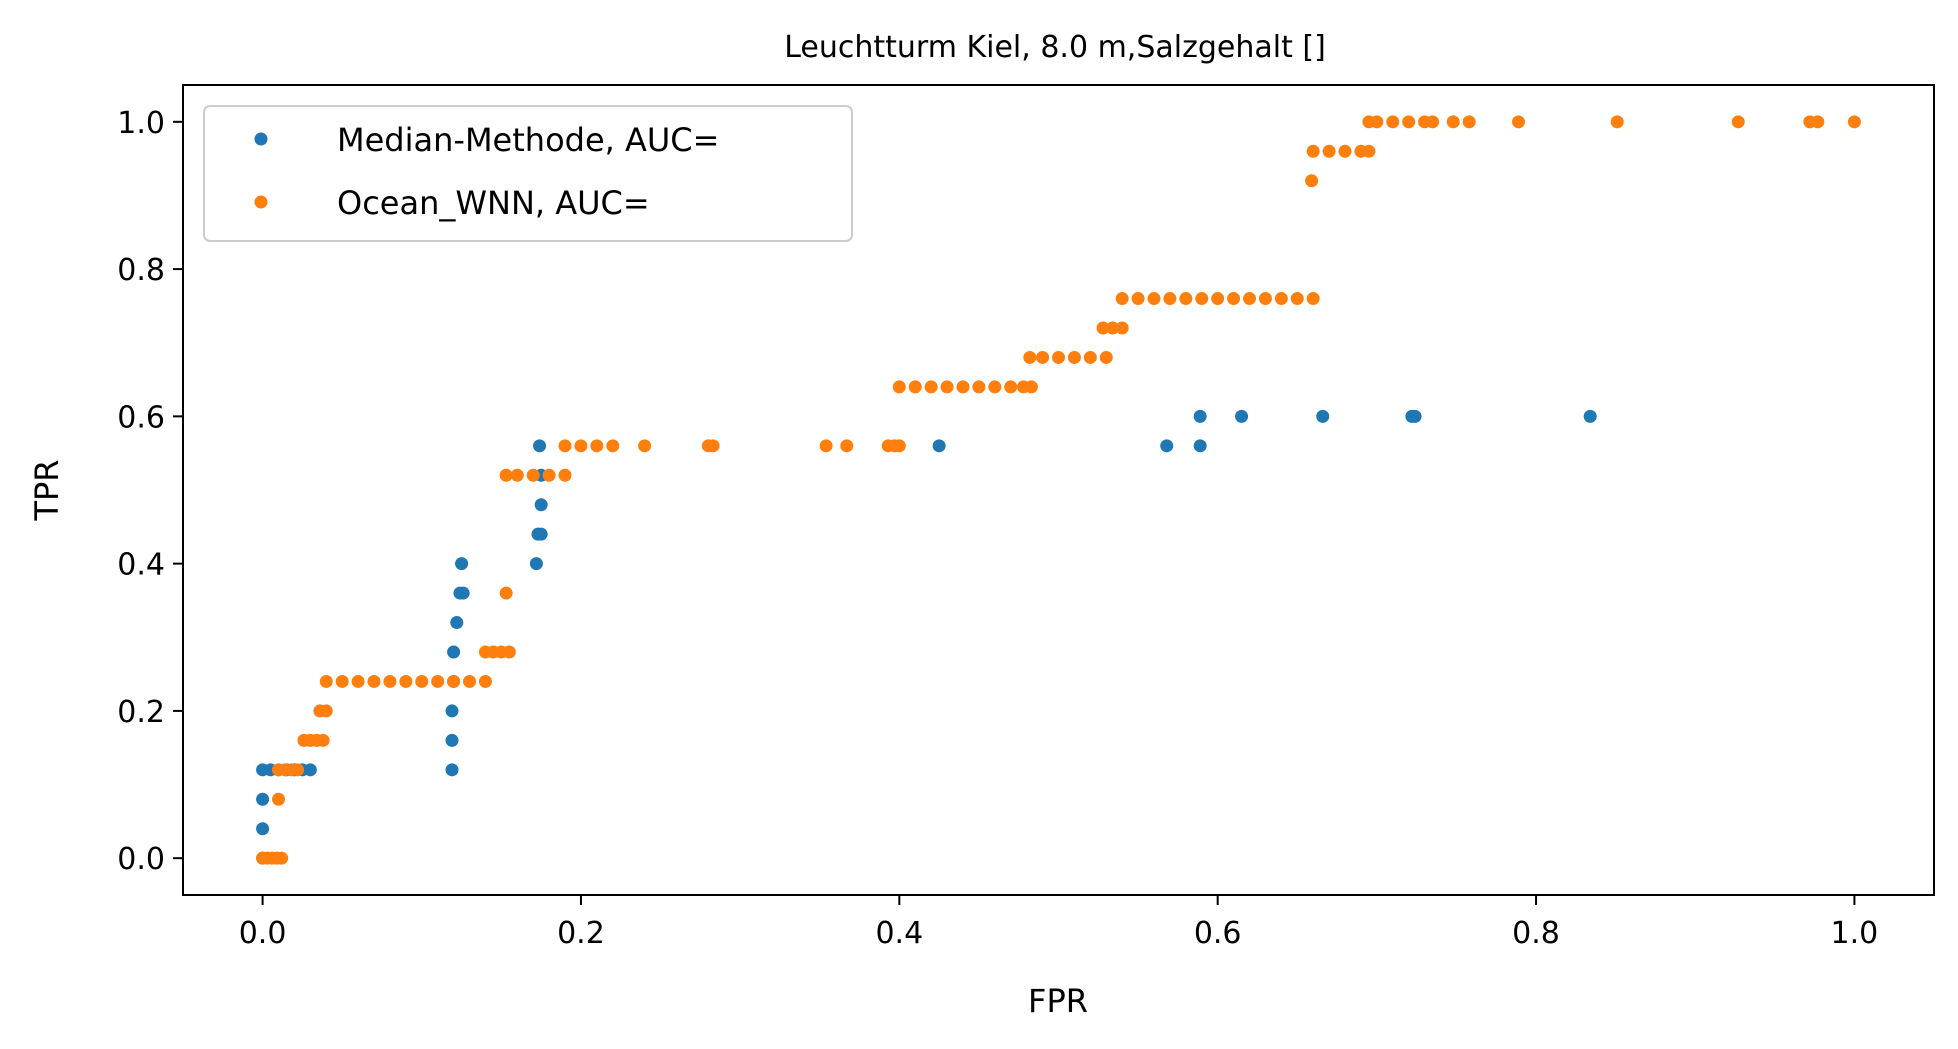  I want to click on y-axis: 0.0 0.2 0.4 0.6 0.8 1.0, so click(150, 491).